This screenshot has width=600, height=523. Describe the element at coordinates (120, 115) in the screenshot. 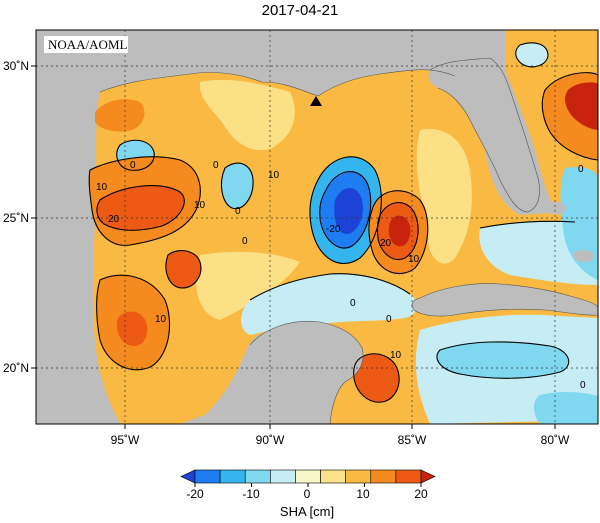

I see `warm-region-nw` at that location.